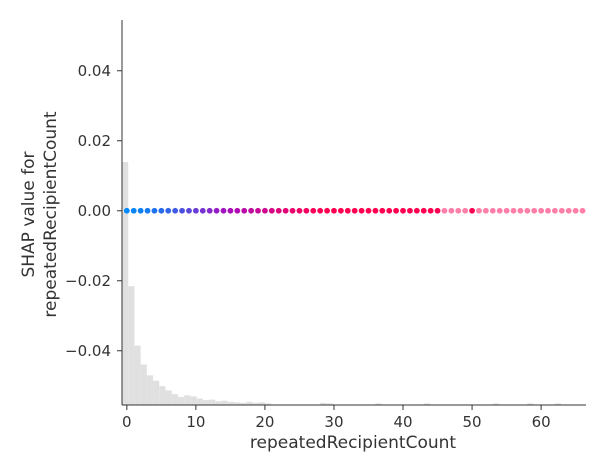  What do you see at coordinates (541, 422) in the screenshot?
I see `x-tick-label-6: 60` at bounding box center [541, 422].